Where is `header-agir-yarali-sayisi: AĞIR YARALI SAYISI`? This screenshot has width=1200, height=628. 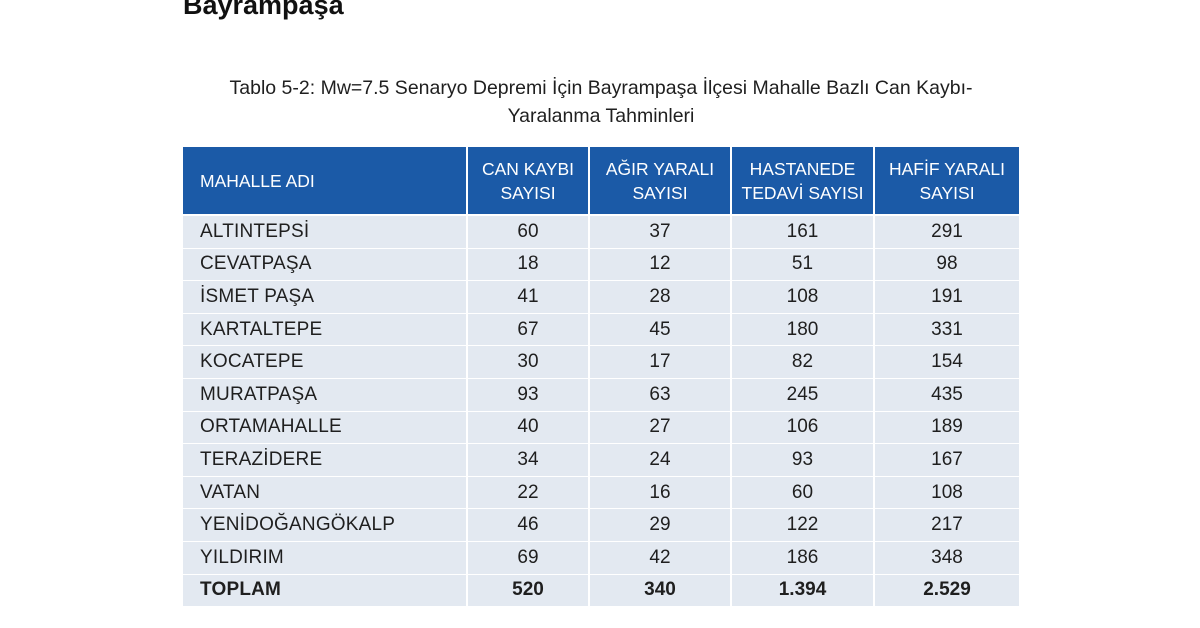
header-agir-yarali-sayisi: AĞIR YARALI SAYISI is located at coordinates (660, 181).